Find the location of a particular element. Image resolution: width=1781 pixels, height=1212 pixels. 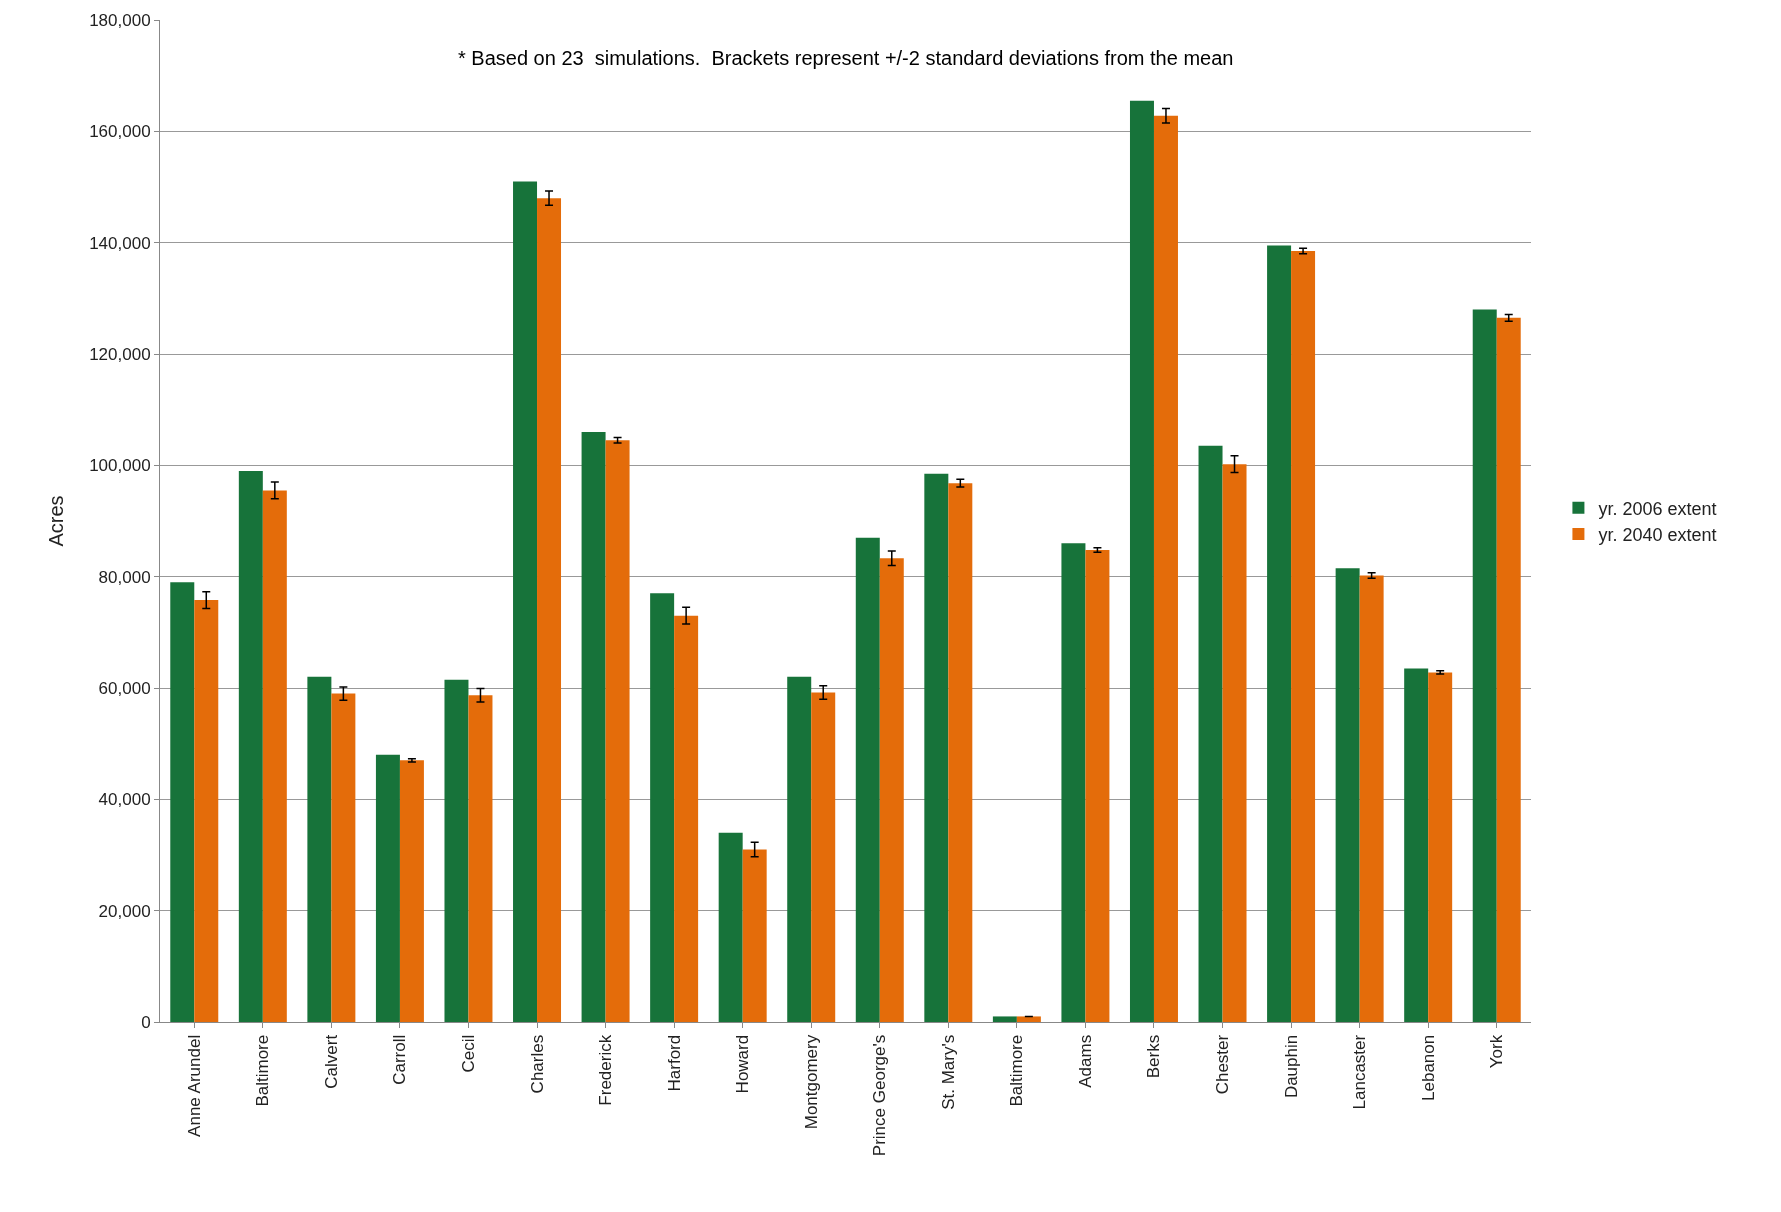

y-tick-label: 20,000 is located at coordinates (124, 911).